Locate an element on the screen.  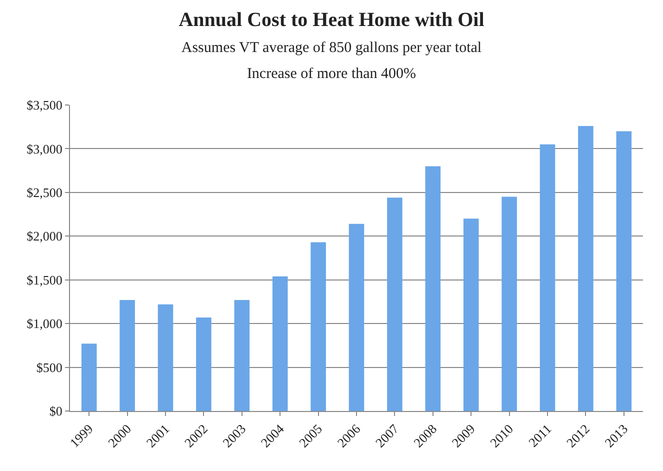
y-tick-label: $2,500 is located at coordinates (44, 192).